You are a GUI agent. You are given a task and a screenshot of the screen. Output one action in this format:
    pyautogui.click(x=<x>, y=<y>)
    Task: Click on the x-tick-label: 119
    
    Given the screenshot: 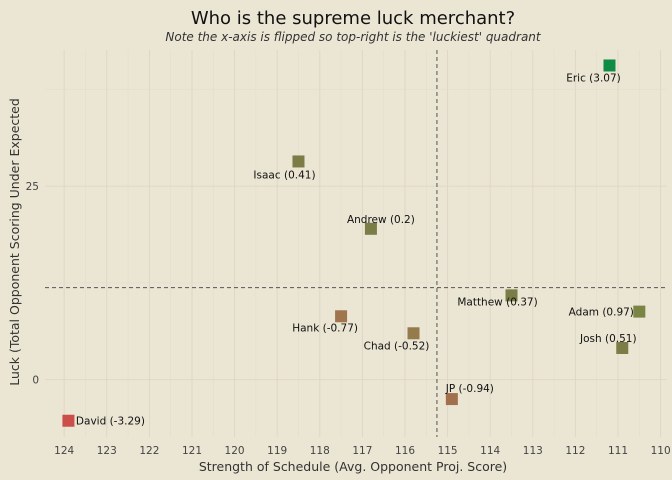 What is the action you would take?
    pyautogui.click(x=277, y=451)
    